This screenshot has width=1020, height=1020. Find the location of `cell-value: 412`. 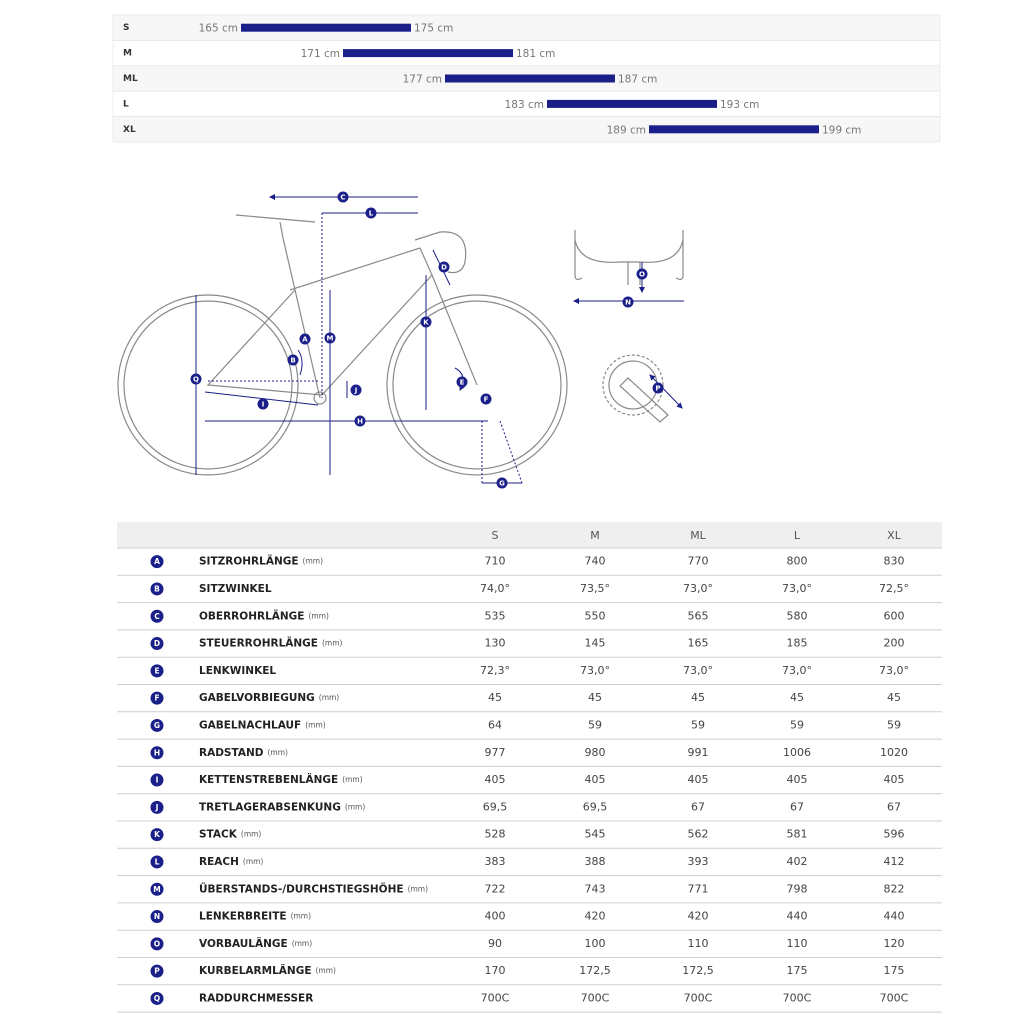

cell-value: 412 is located at coordinates (894, 861).